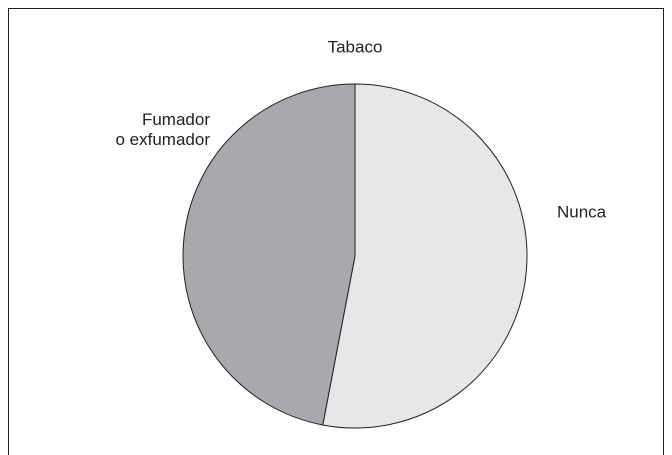 The height and width of the screenshot is (455, 672). What do you see at coordinates (163, 129) in the screenshot?
I see `slice-label: Fumador o exfumador` at bounding box center [163, 129].